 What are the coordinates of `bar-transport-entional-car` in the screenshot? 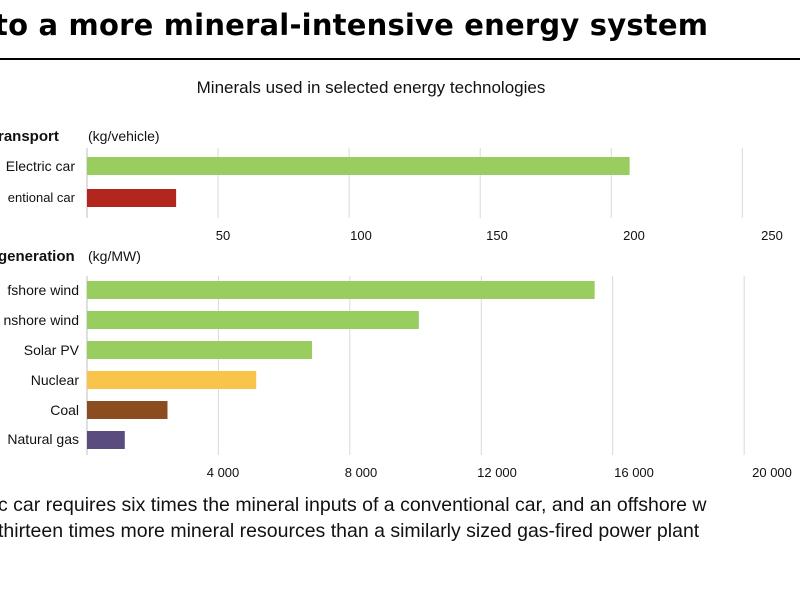 It's located at (132, 198).